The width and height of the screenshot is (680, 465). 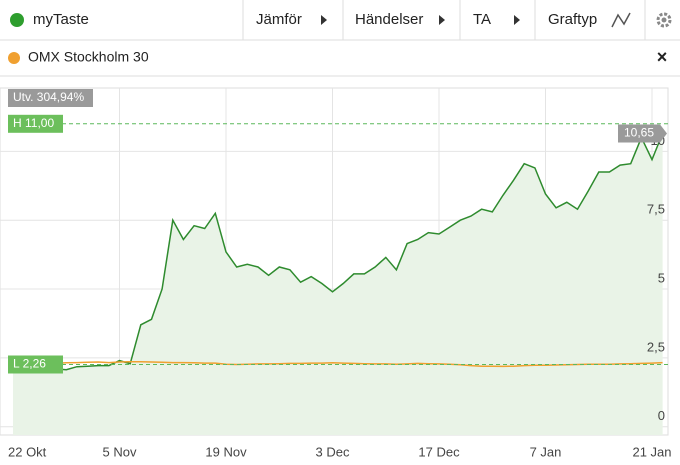 What do you see at coordinates (338, 364) in the screenshot?
I see `series-line` at bounding box center [338, 364].